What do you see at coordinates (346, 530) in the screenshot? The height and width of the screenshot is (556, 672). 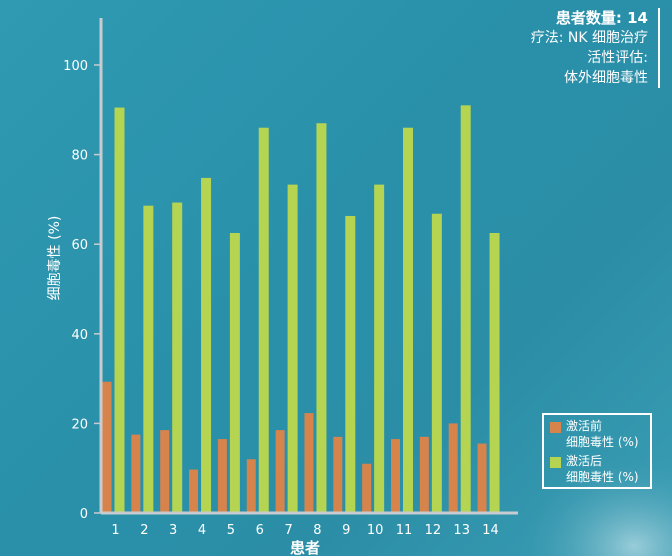 I see `x-tick-label: 9` at bounding box center [346, 530].